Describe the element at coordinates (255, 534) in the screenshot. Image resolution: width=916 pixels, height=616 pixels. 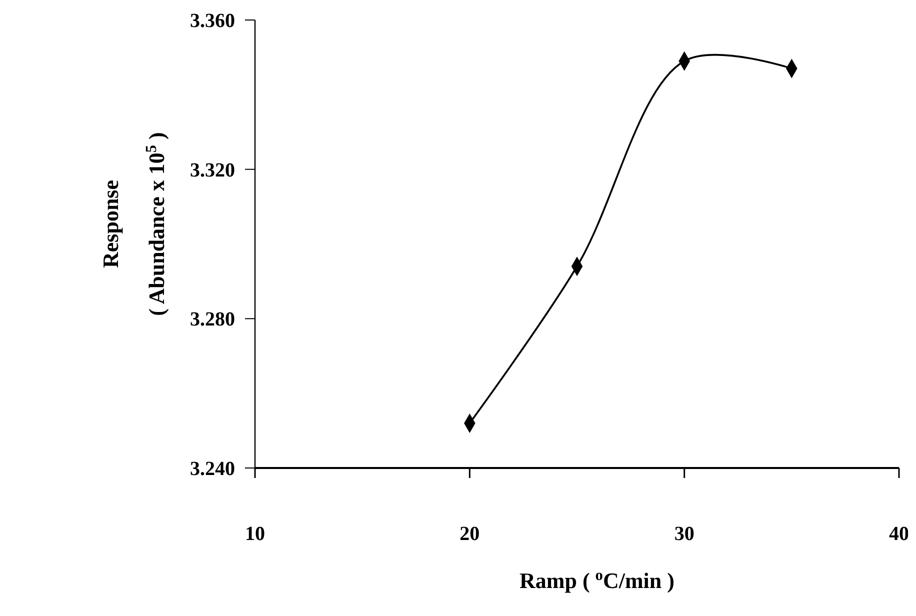
I see `x-tick-label: 10` at that location.